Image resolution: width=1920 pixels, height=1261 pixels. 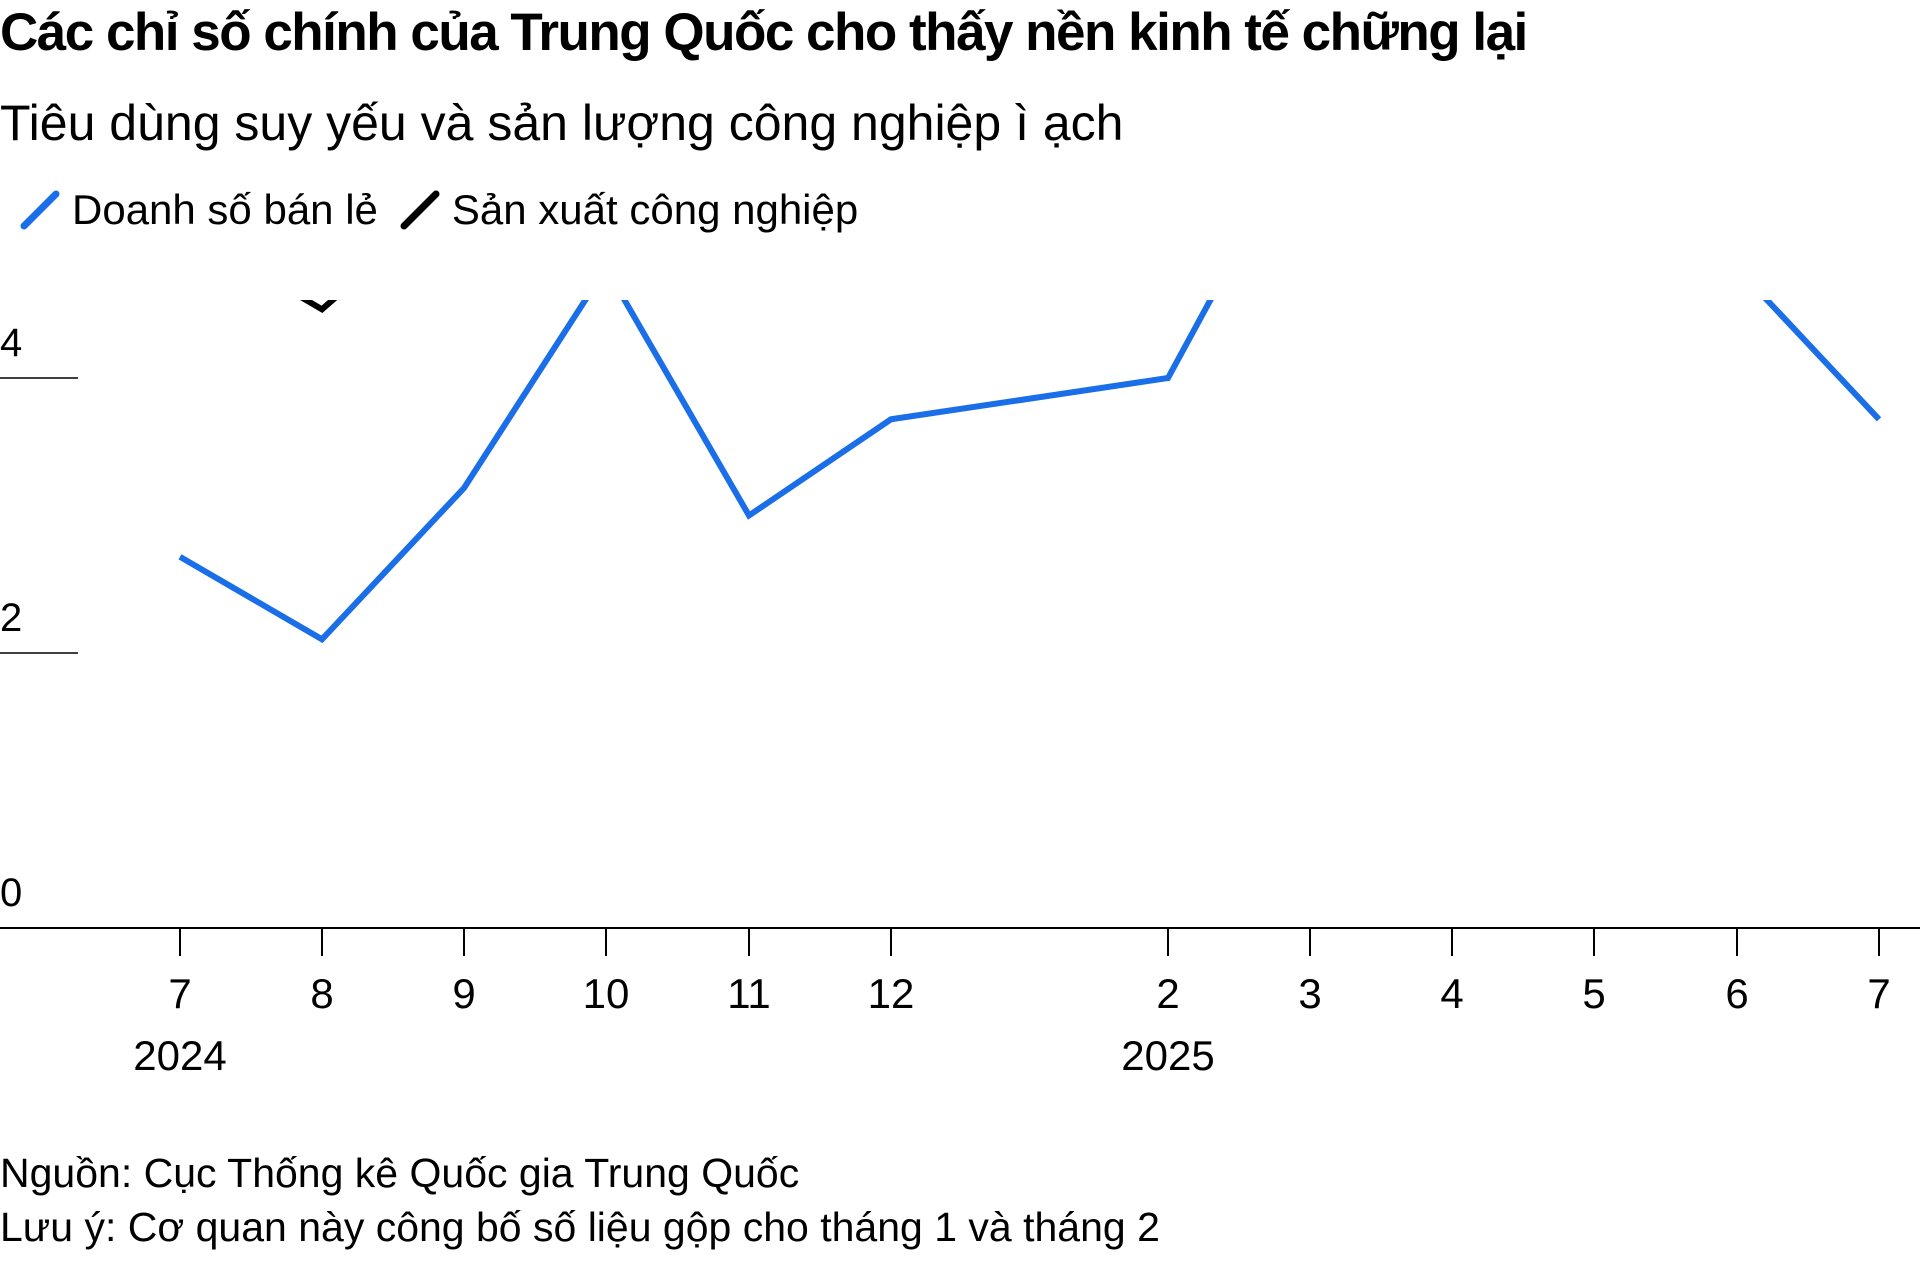 What do you see at coordinates (319, 306) in the screenshot?
I see `series-line-industrial-production` at bounding box center [319, 306].